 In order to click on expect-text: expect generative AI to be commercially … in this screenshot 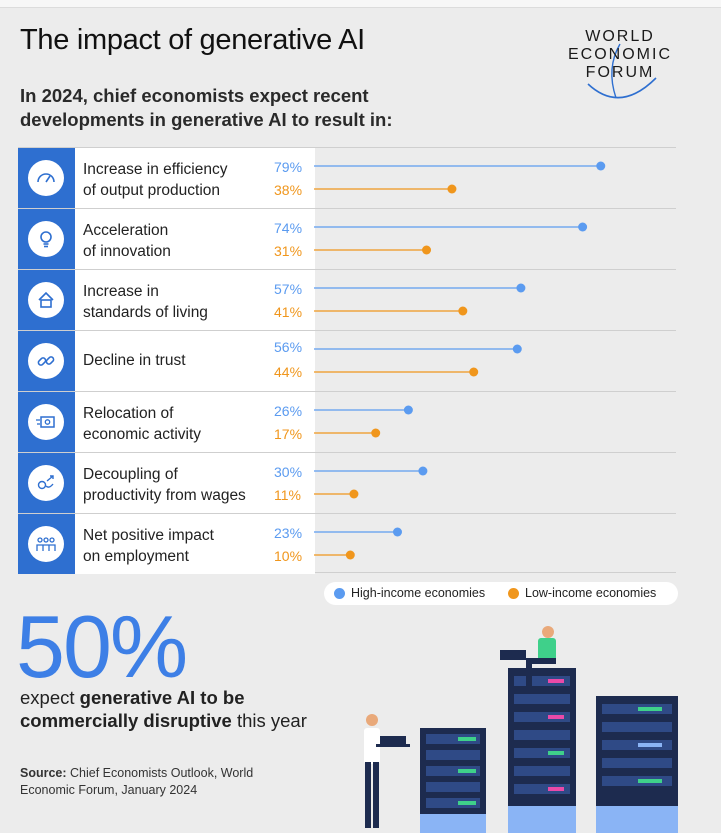, I will do `click(163, 709)`.